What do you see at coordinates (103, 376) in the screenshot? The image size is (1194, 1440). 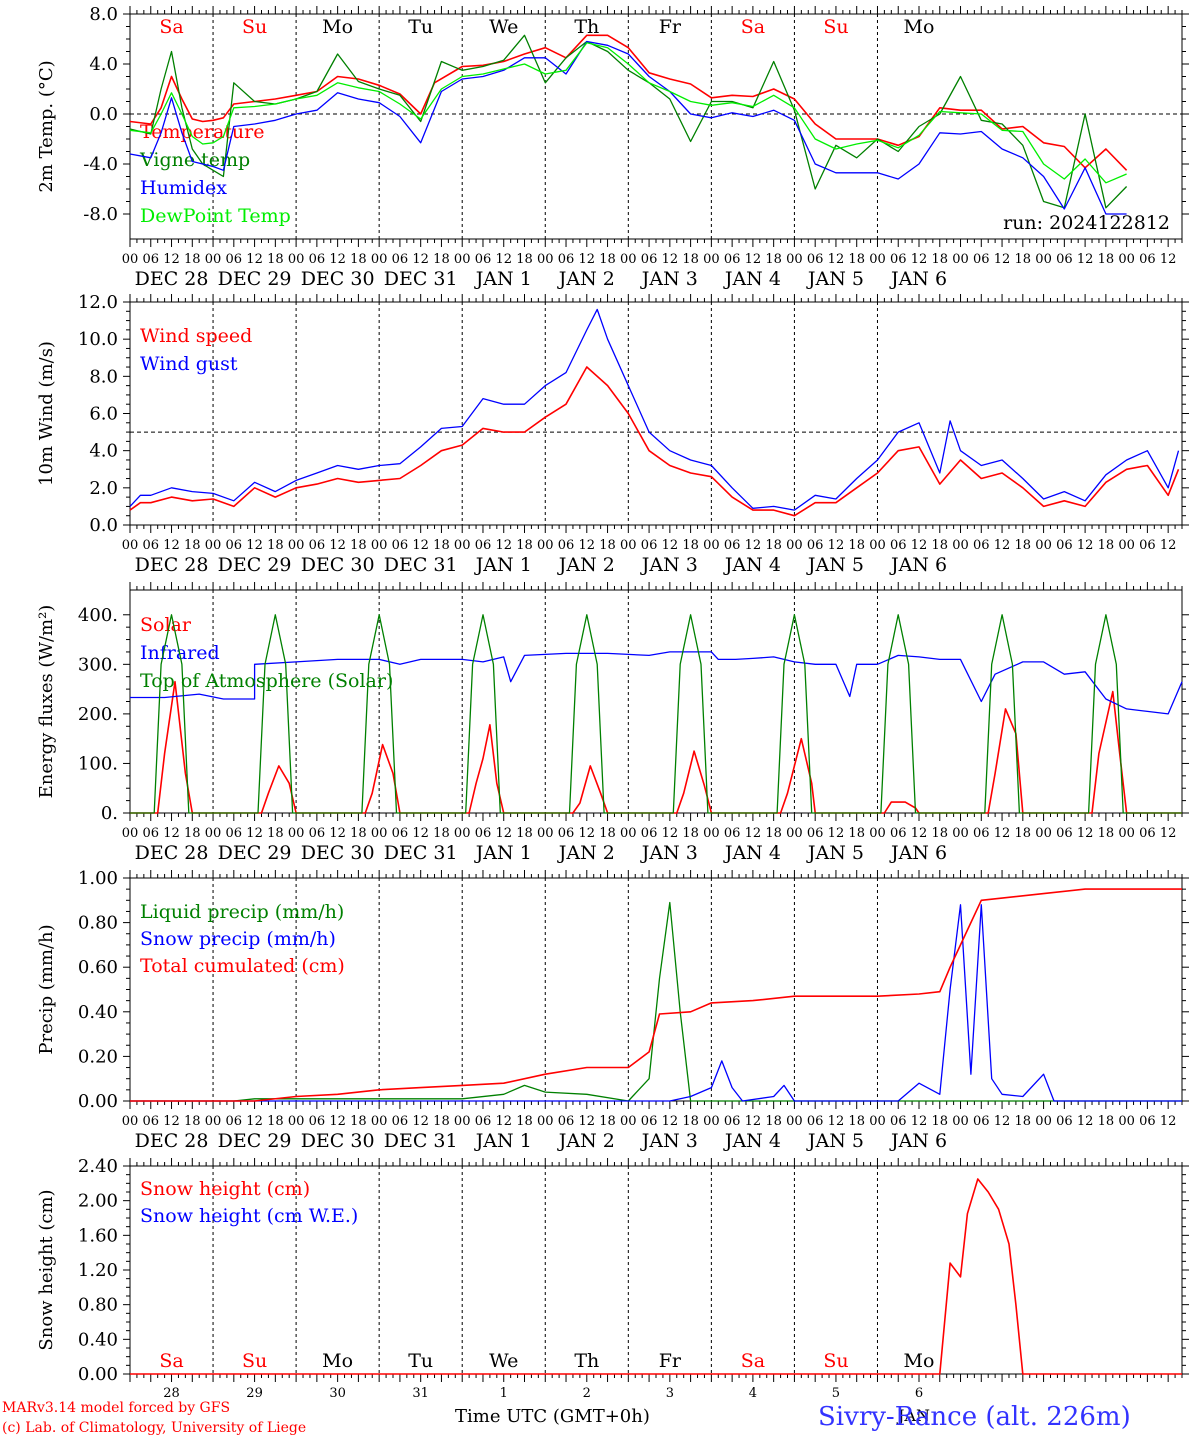 I see `y-tick-label: 8.0` at bounding box center [103, 376].